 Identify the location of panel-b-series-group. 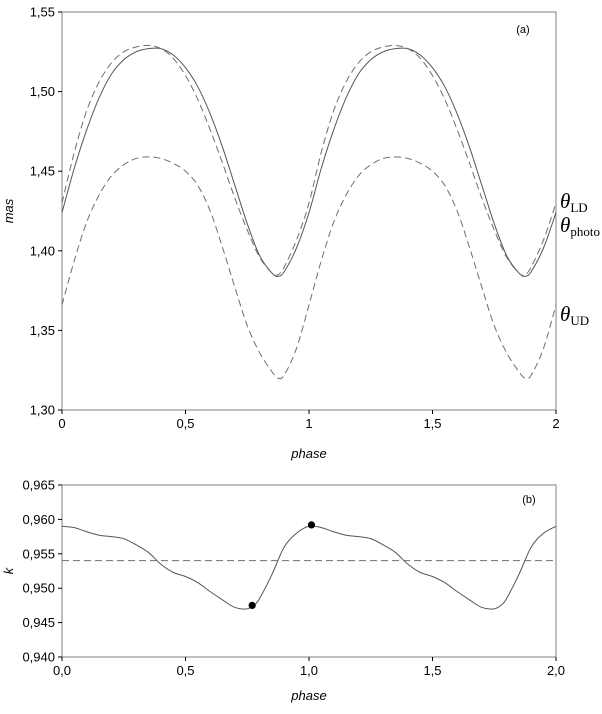
(309, 565).